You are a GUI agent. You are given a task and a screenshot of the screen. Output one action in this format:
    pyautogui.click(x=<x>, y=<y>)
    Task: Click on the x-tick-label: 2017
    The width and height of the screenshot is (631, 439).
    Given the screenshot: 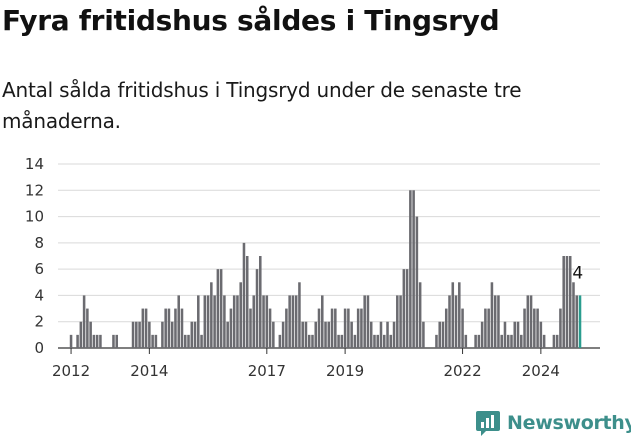 What is the action you would take?
    pyautogui.click(x=267, y=371)
    